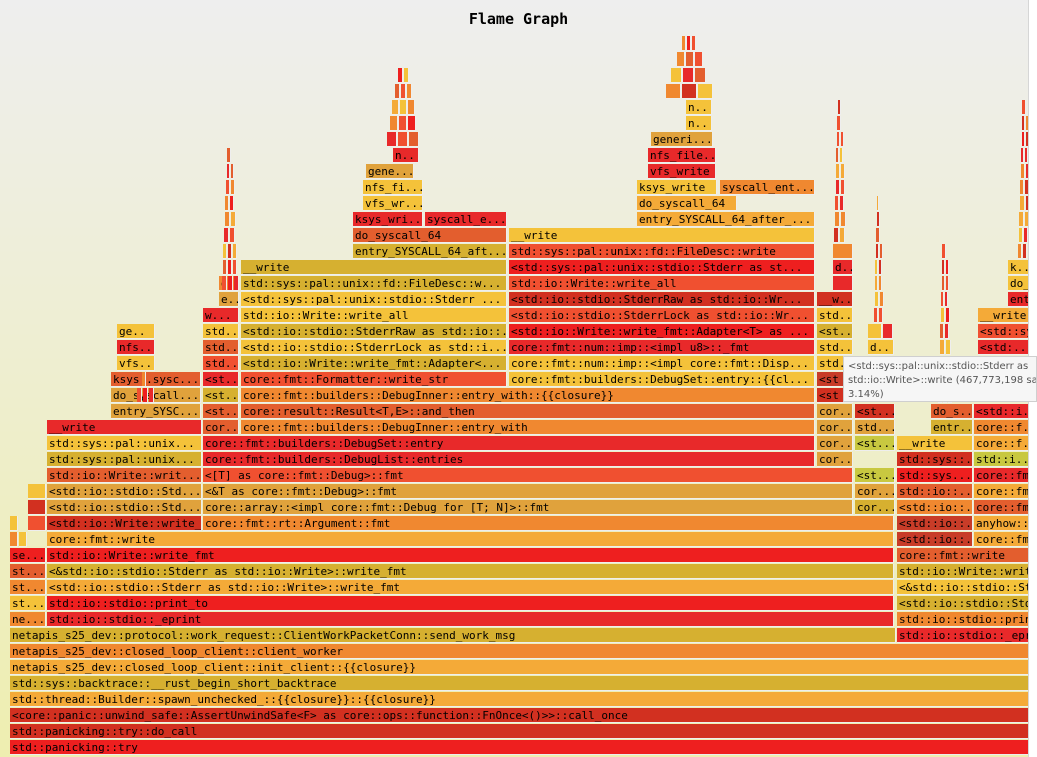  What do you see at coordinates (963, 619) in the screenshot?
I see `flame-frame: std::io::stdio::print_to` at bounding box center [963, 619].